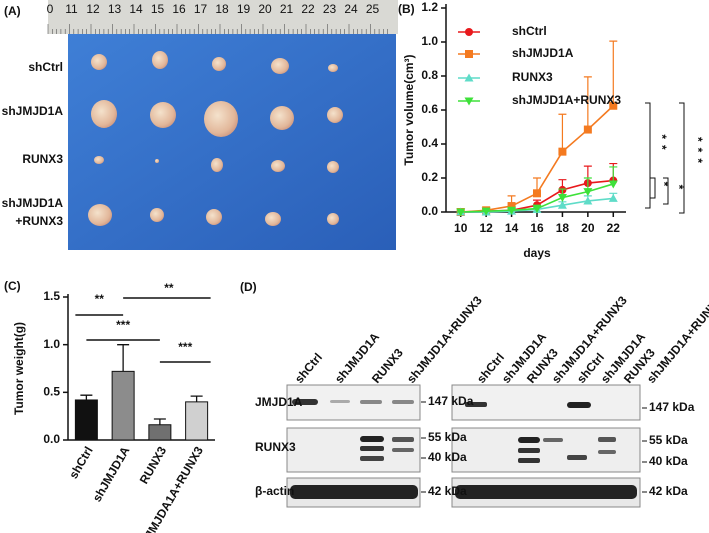  What do you see at coordinates (223, 17) in the screenshot?
I see `ruler` at bounding box center [223, 17].